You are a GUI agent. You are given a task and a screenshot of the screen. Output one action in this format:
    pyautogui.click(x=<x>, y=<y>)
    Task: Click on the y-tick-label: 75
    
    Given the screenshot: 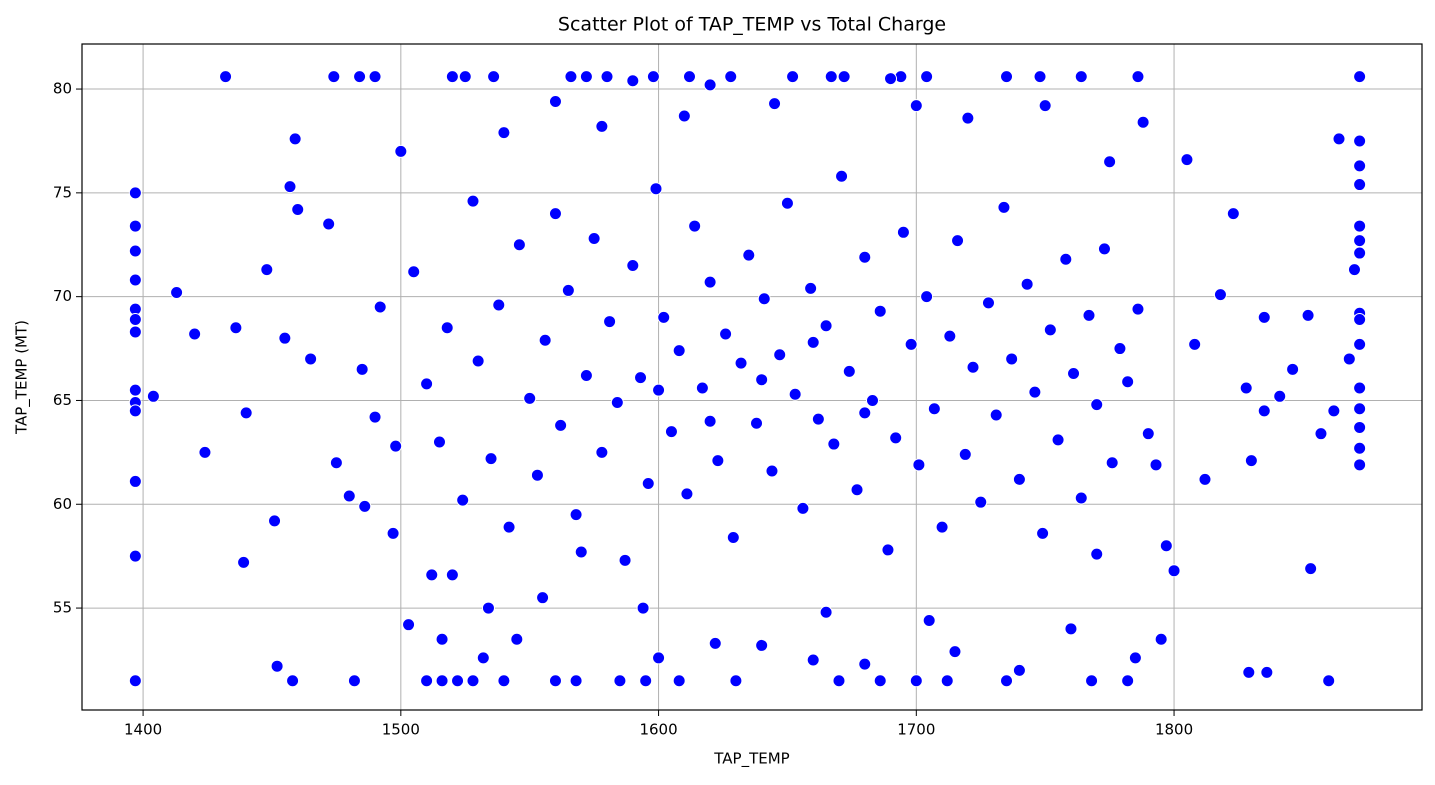 What is the action you would take?
    pyautogui.click(x=62, y=192)
    